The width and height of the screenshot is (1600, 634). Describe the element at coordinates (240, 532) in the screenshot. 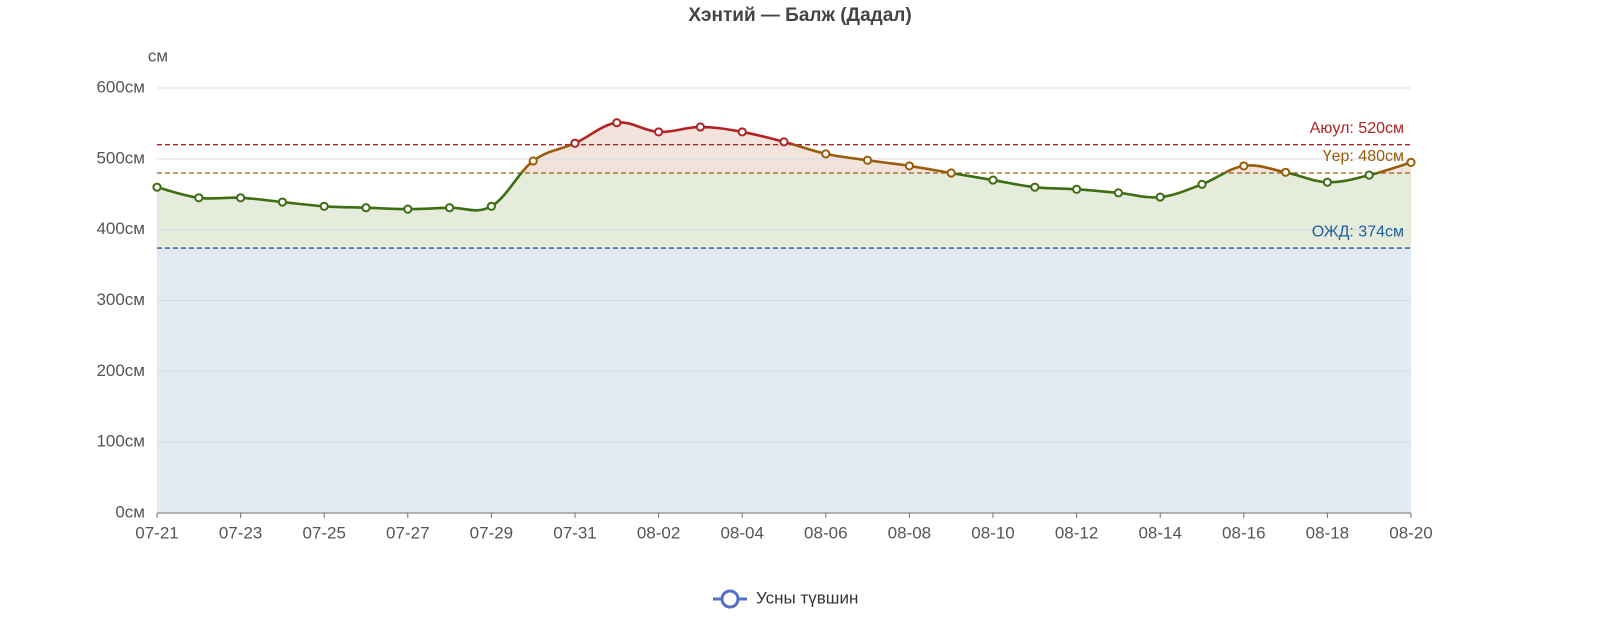

I see `x-tick-label: 07-23` at that location.